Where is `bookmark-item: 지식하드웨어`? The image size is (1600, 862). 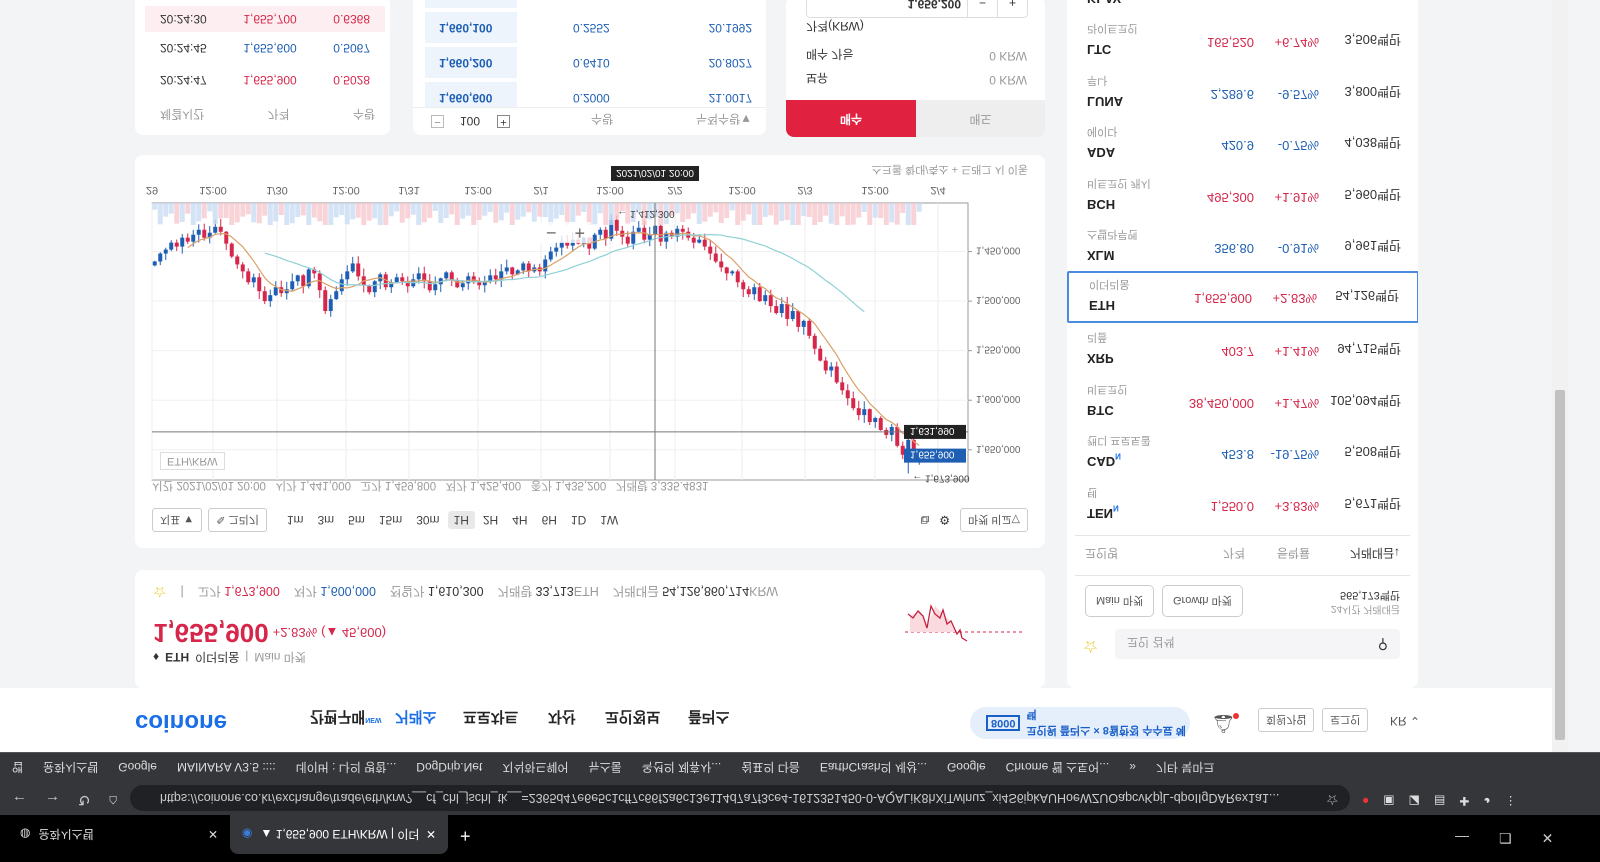
bookmark-item: 지식하드웨어 is located at coordinates (535, 767).